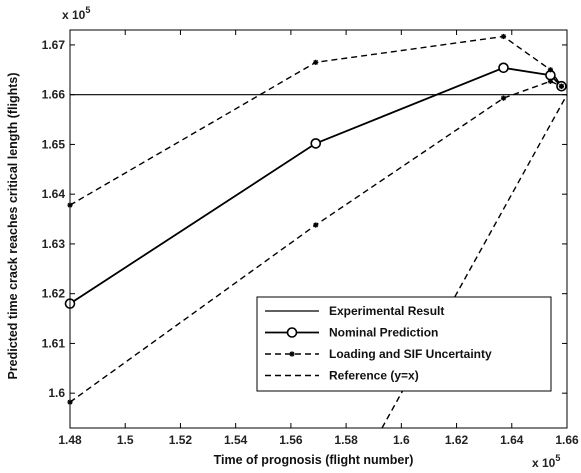  Describe the element at coordinates (54, 294) in the screenshot. I see `y-tick-label: 1.62` at that location.